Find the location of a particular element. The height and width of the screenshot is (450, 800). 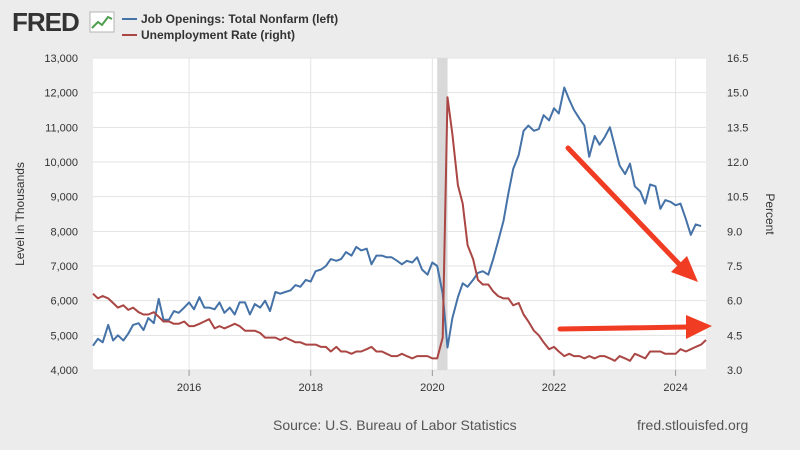

x-tick-label: 2024 is located at coordinates (675, 388).